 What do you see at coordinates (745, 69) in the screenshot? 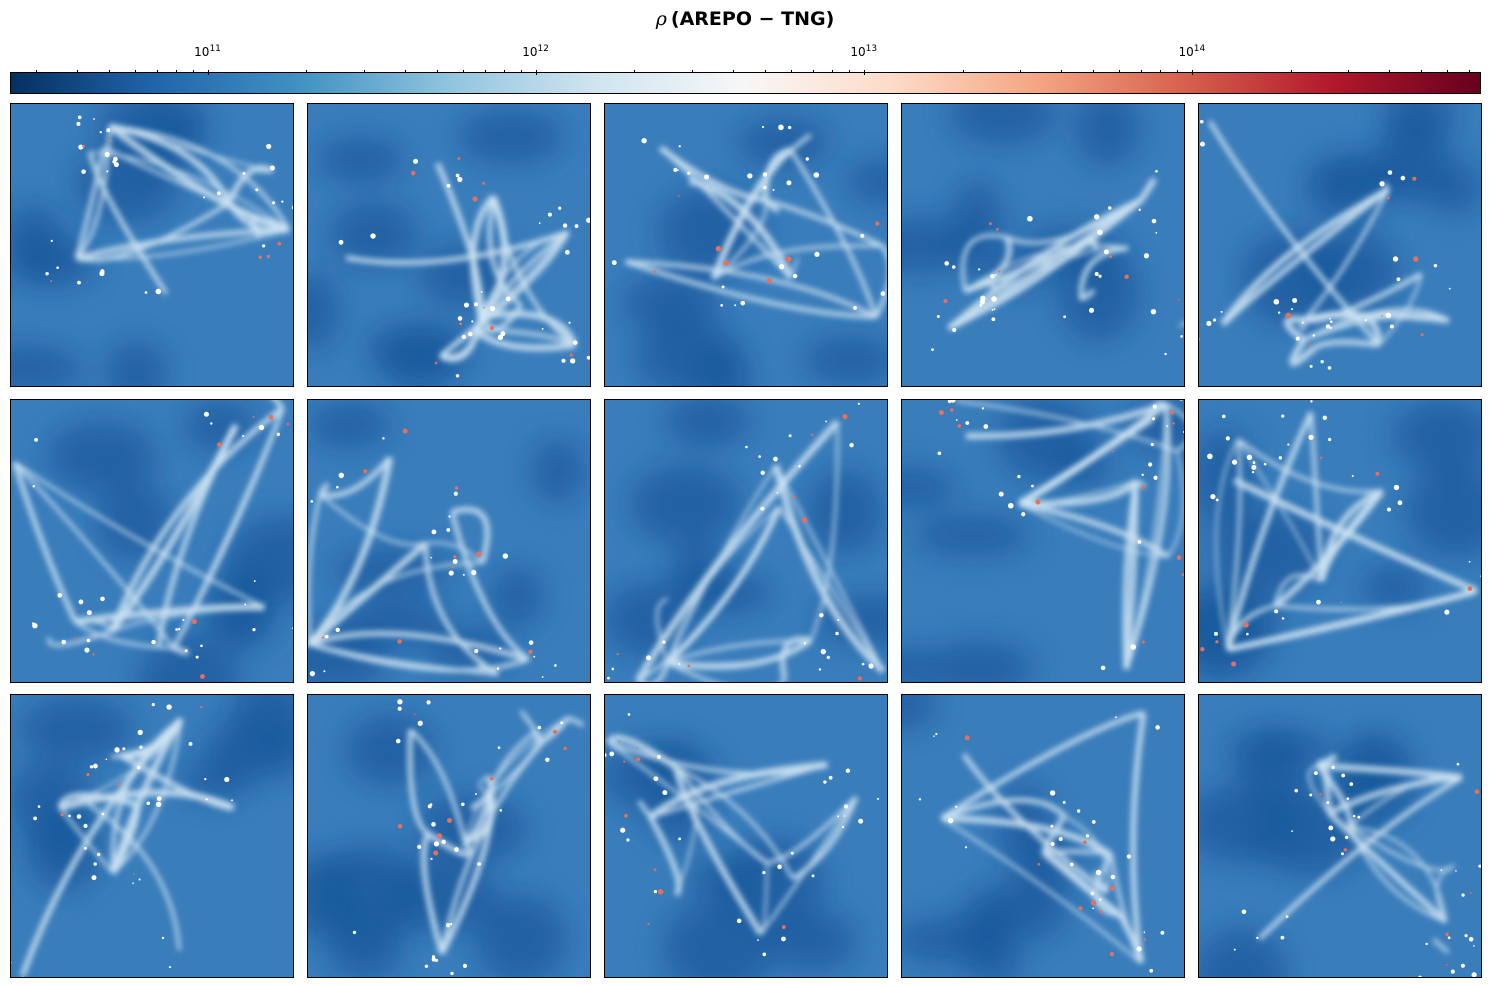
I see `colorbar: 1011 1012 1013 1014` at bounding box center [745, 69].